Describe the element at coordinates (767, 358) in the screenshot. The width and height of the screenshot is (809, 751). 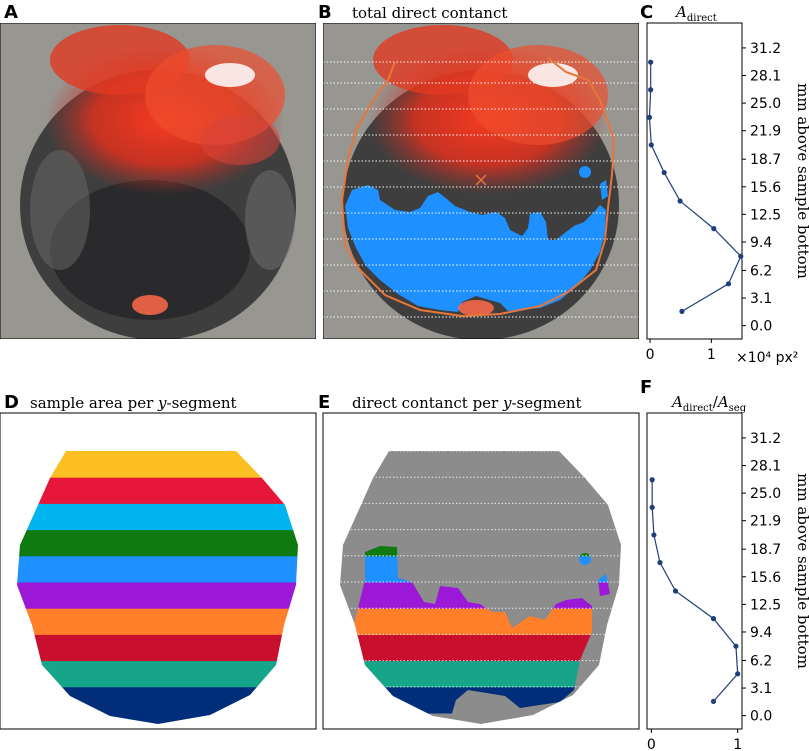
I see `chart-c-xunit: ×10⁴ px²` at that location.